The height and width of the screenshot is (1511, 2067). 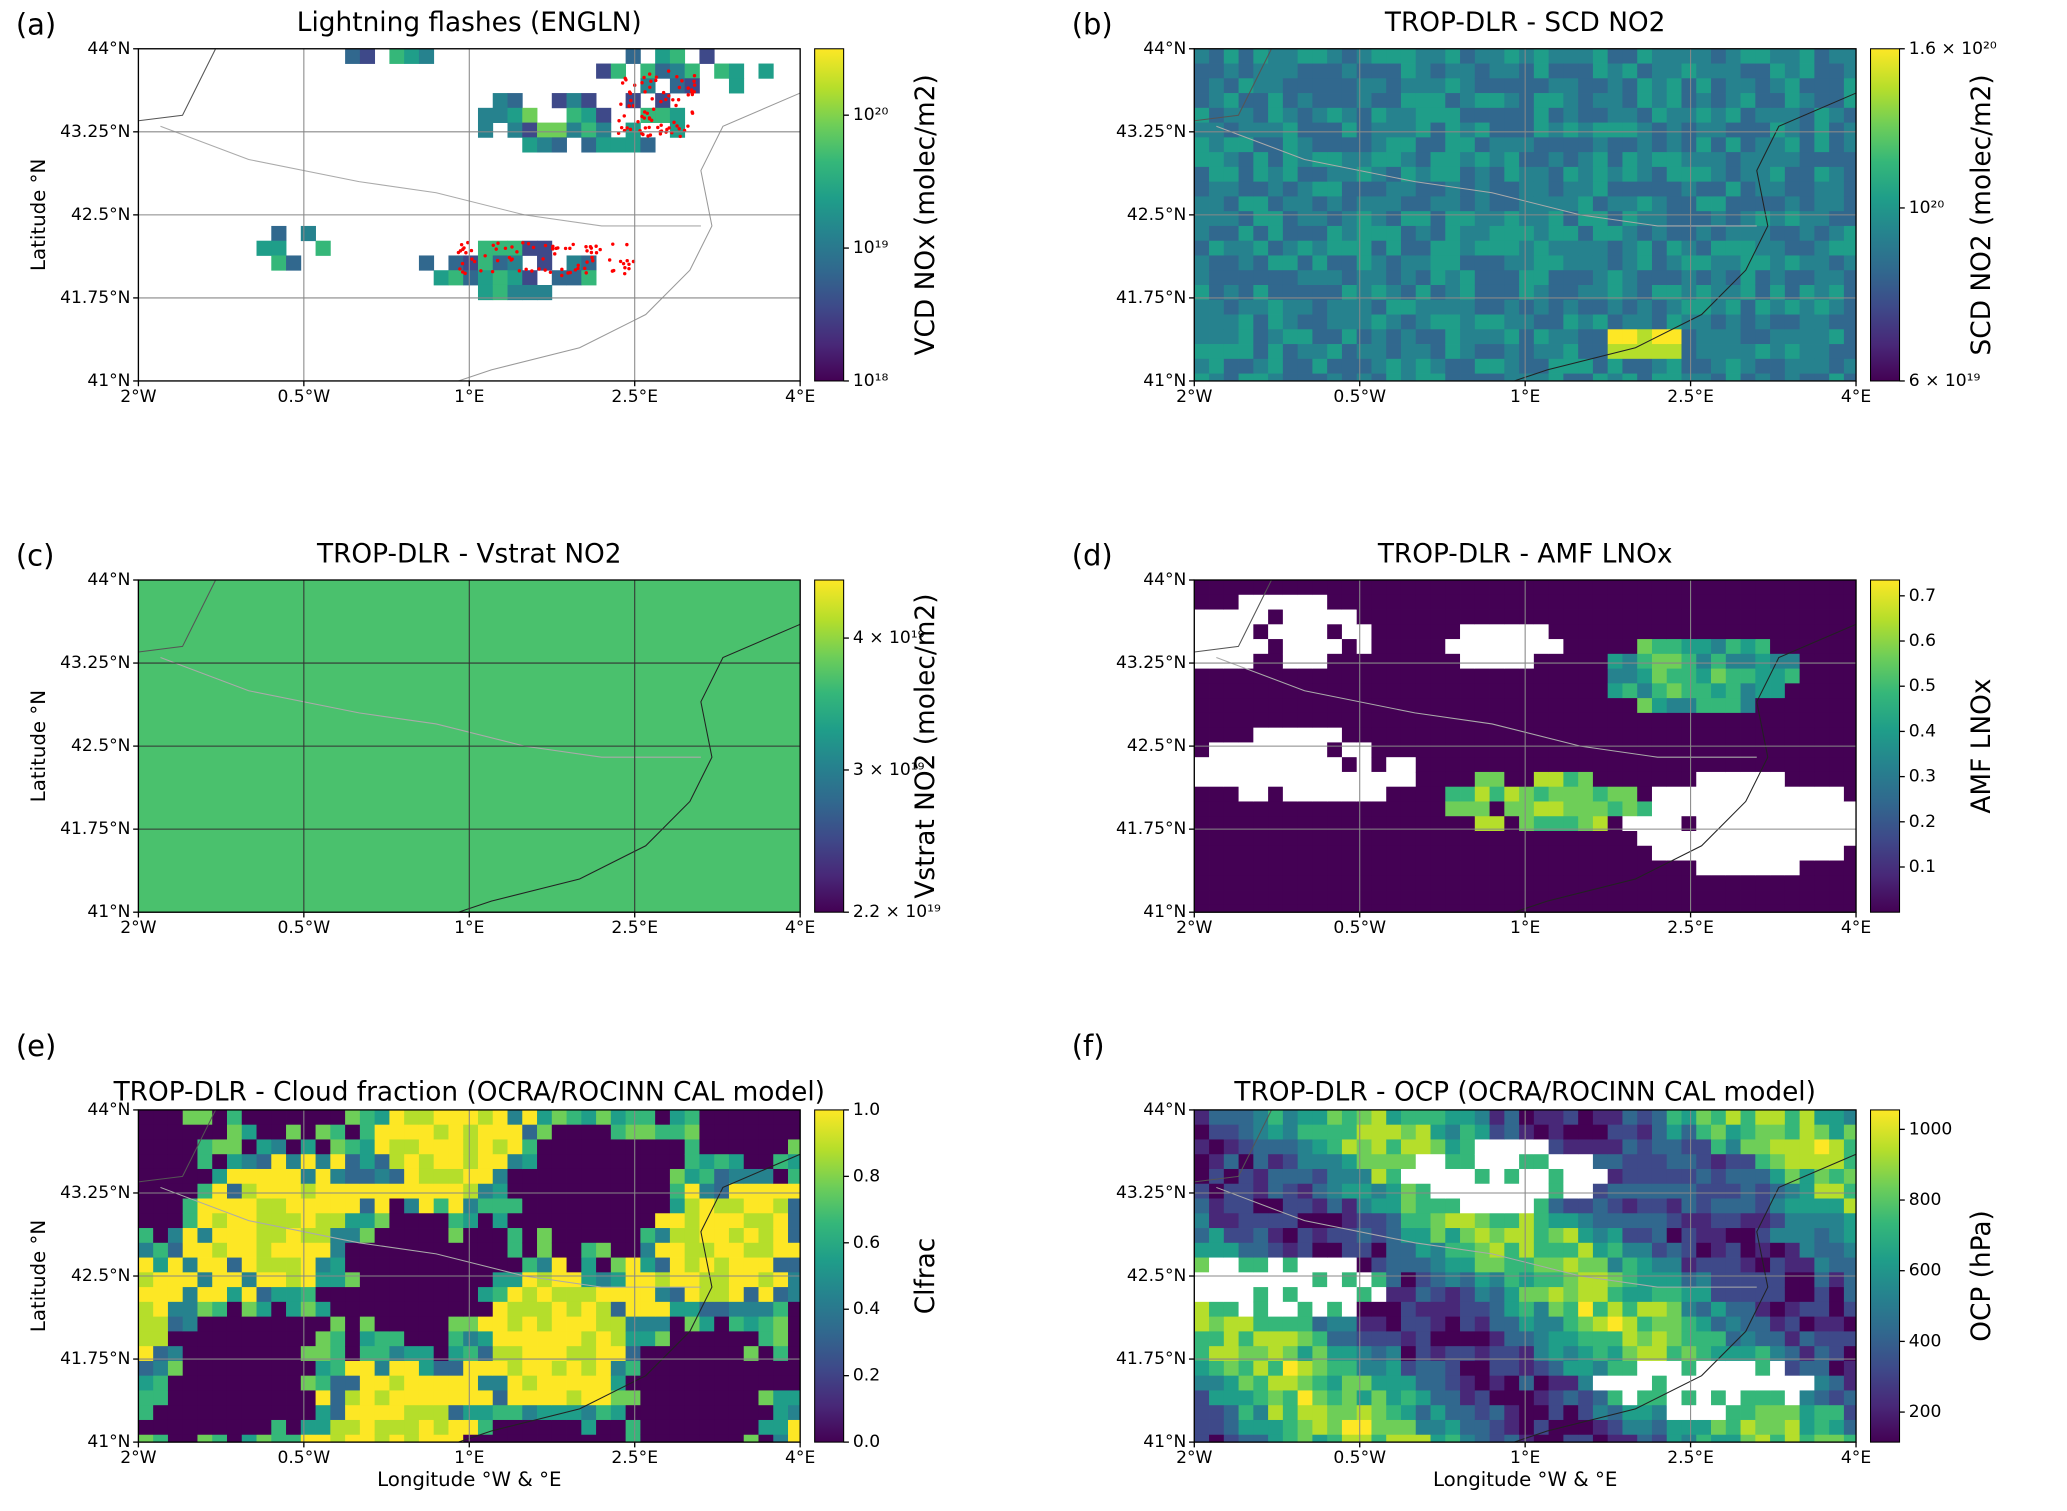 What do you see at coordinates (526, 269) in the screenshot?
I see `lightning-flash` at bounding box center [526, 269].